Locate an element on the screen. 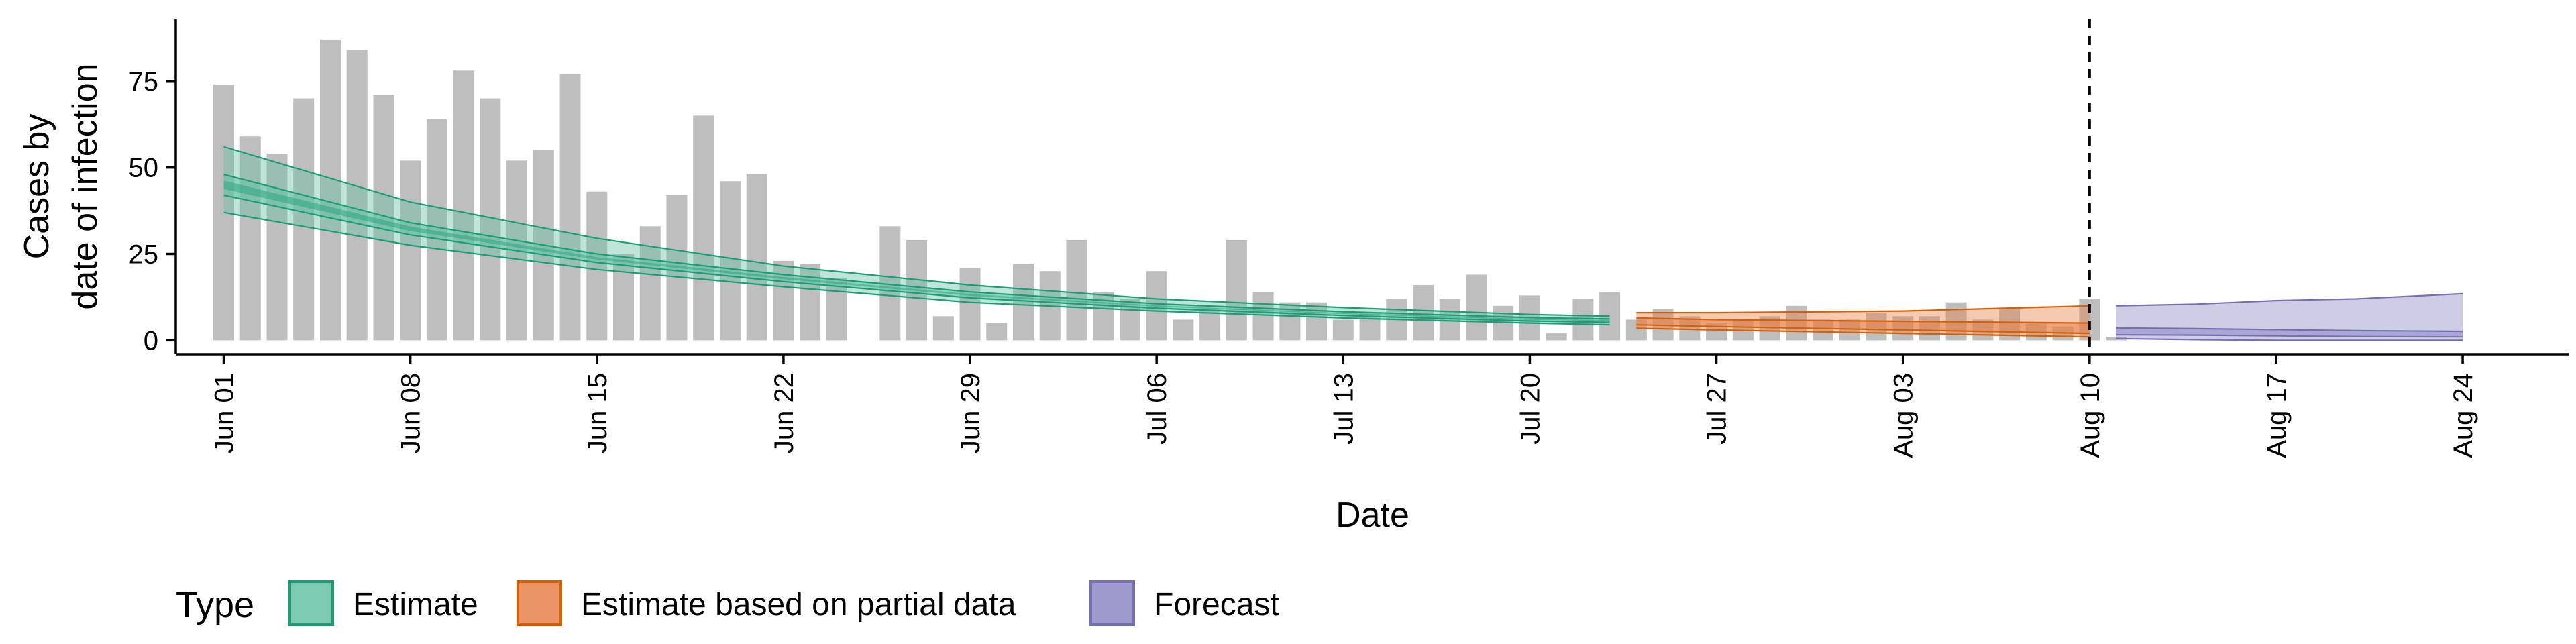 The image size is (2576, 644). series-1-outer-upper-line is located at coordinates (1863, 309).